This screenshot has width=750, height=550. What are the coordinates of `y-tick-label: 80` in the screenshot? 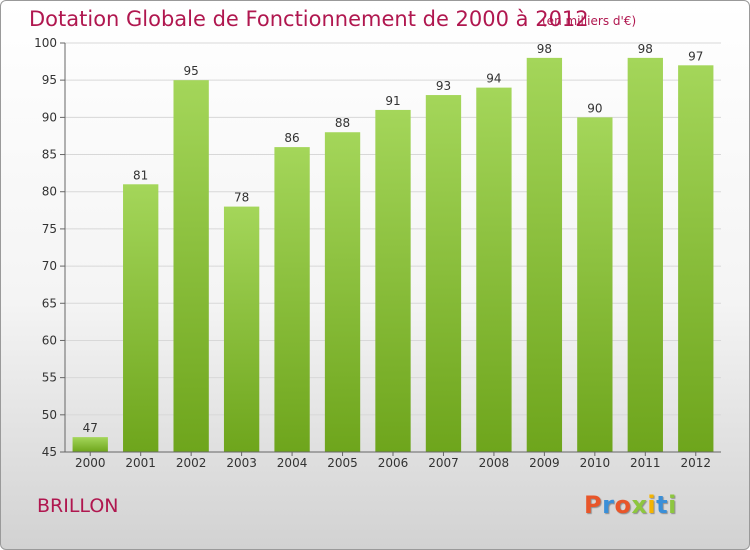 It's located at (49, 192).